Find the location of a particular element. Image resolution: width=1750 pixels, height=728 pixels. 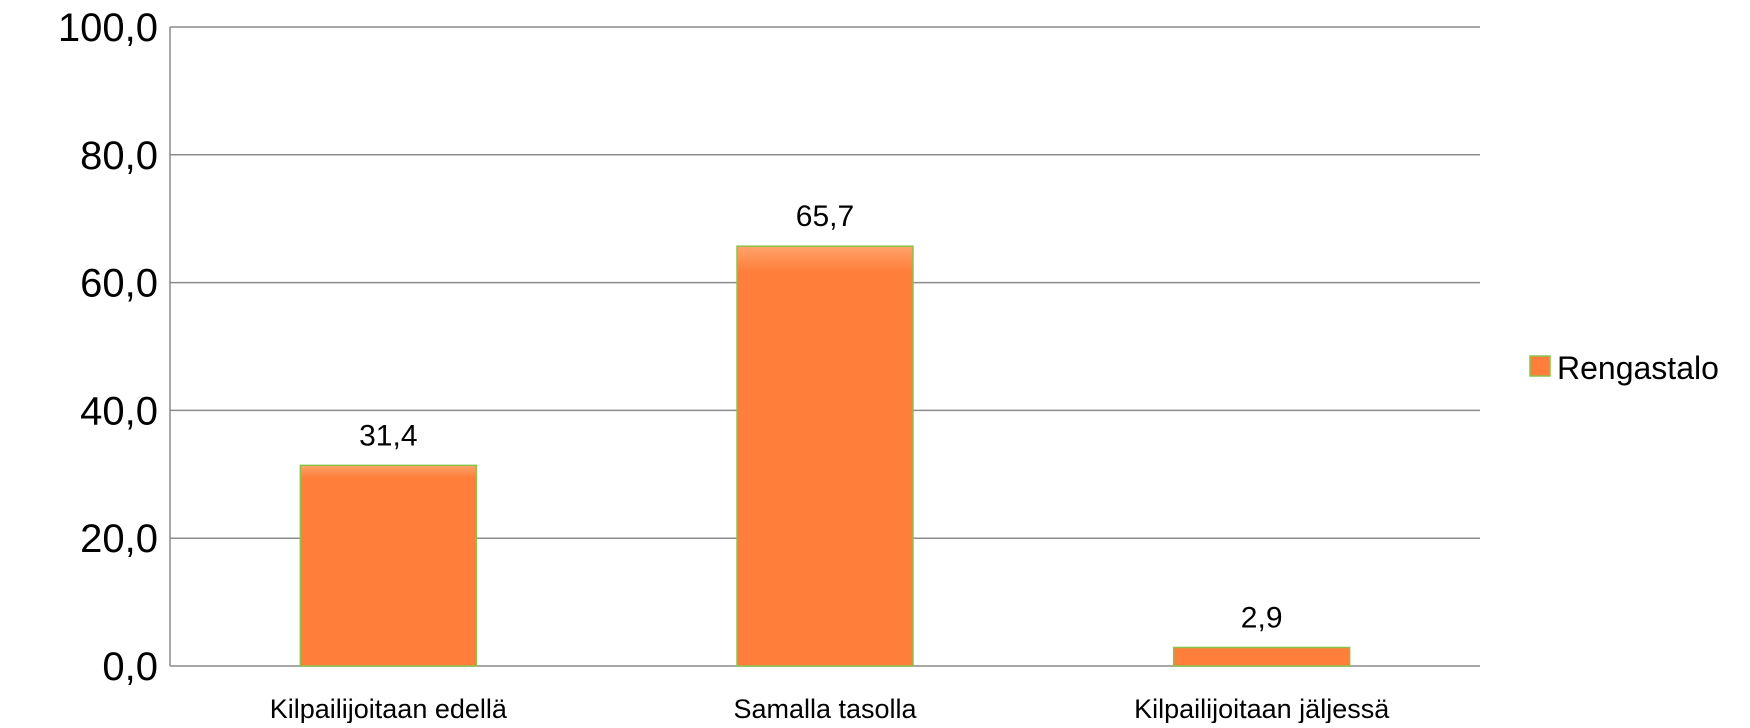

legend-label: Rengastalo is located at coordinates (1638, 368).